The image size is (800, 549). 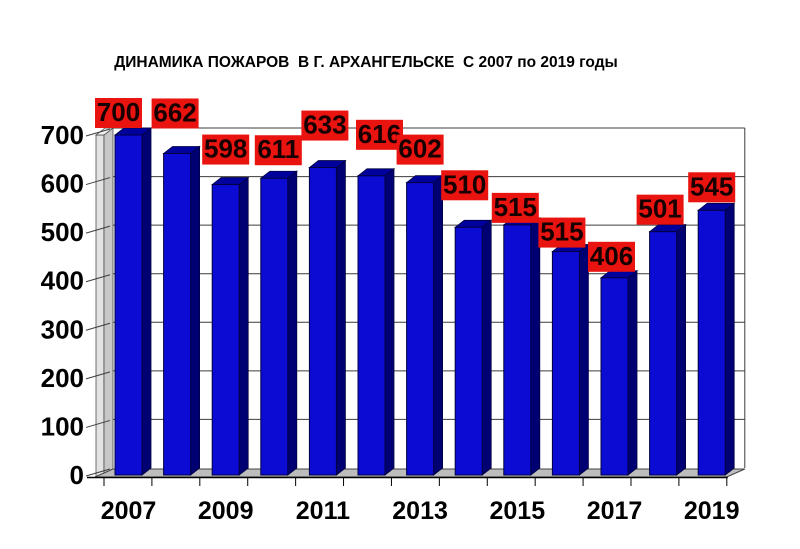 I want to click on bar-side-2018, so click(x=681, y=349).